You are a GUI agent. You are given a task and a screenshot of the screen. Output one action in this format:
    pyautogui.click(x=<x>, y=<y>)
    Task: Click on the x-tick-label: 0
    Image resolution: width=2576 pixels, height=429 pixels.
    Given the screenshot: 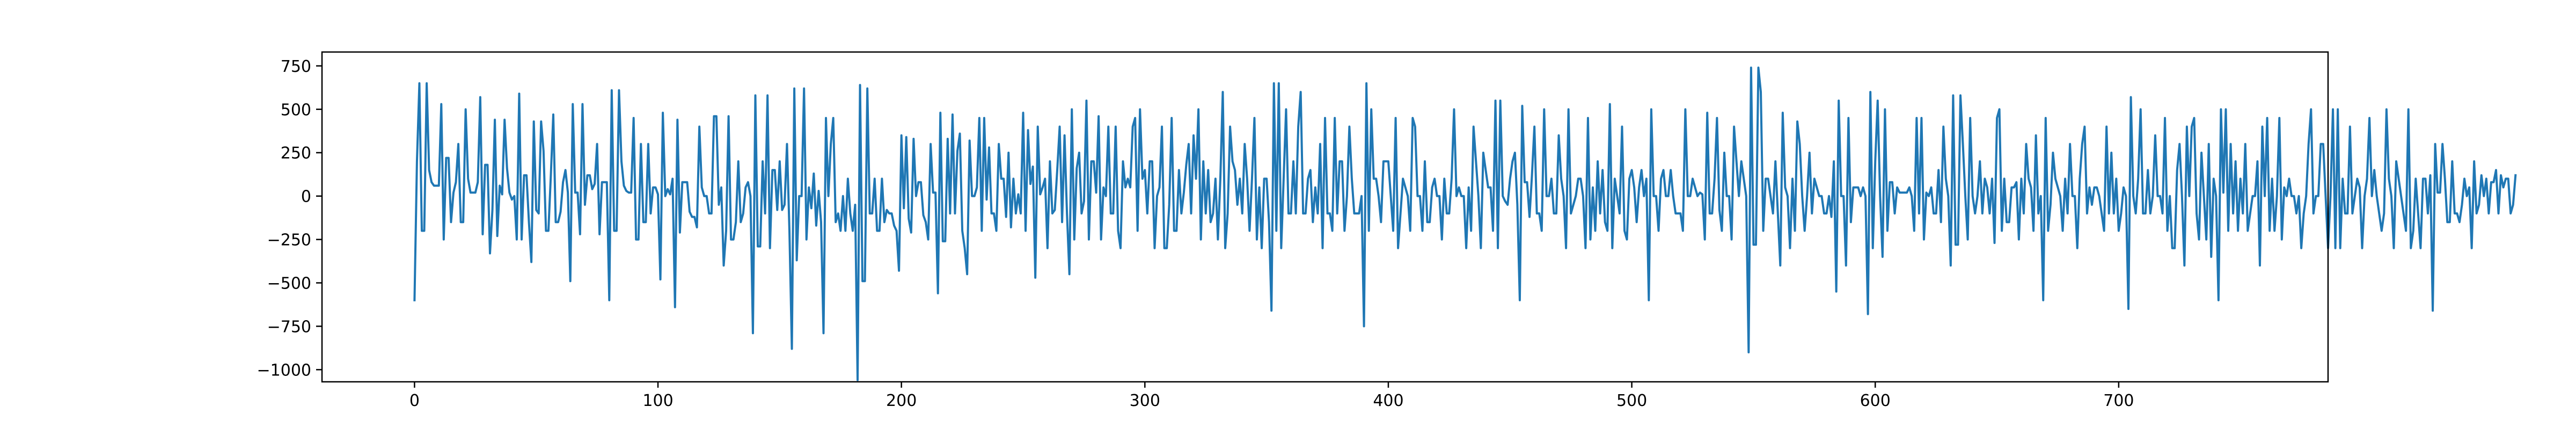 What is the action you would take?
    pyautogui.click(x=414, y=400)
    